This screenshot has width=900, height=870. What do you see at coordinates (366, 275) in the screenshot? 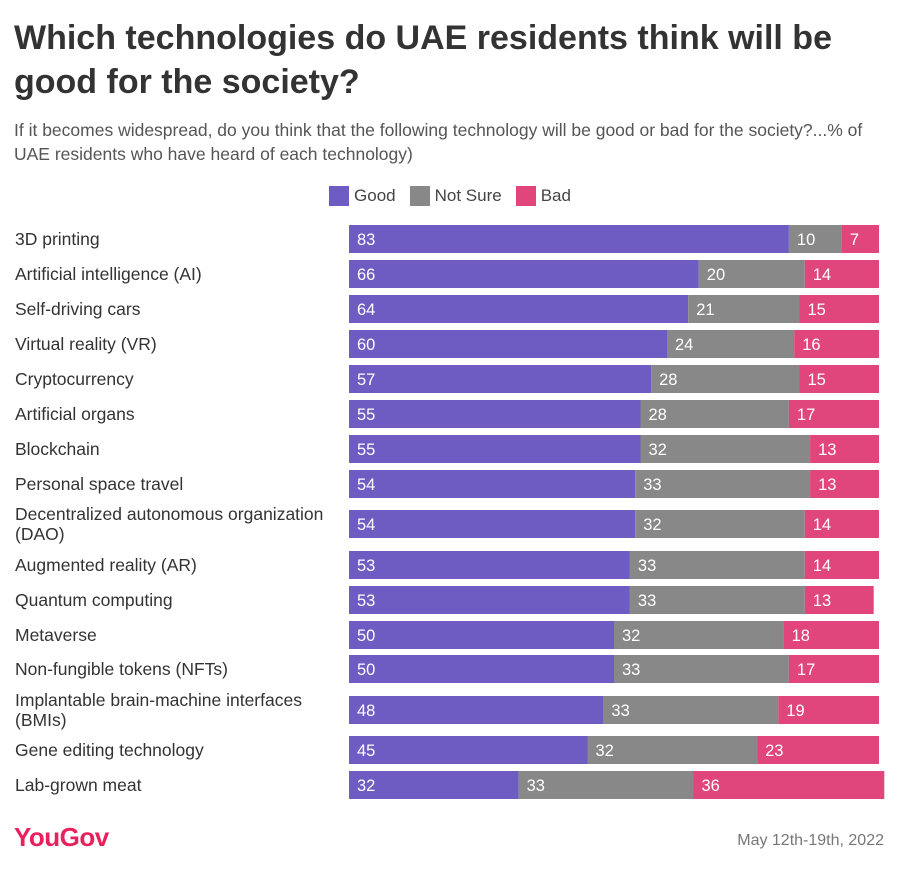
I see `data-label-good: 66` at bounding box center [366, 275].